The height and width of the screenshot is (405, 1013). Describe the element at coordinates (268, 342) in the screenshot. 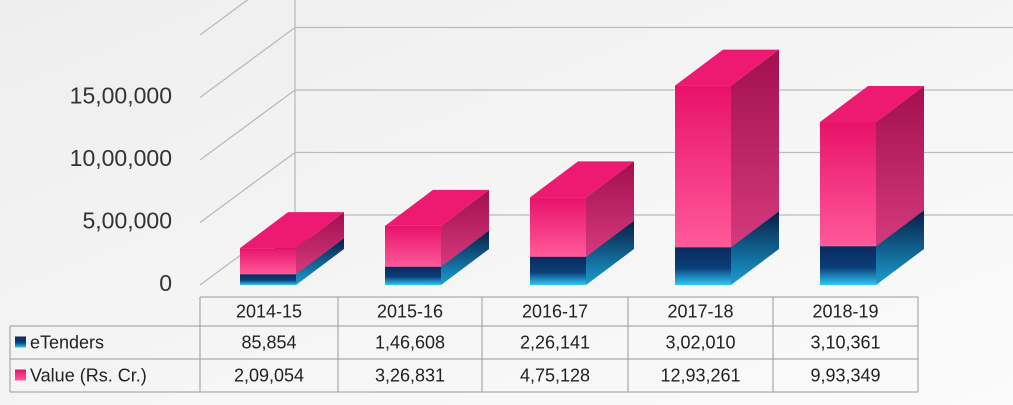

I see `table-value: 85,854` at that location.